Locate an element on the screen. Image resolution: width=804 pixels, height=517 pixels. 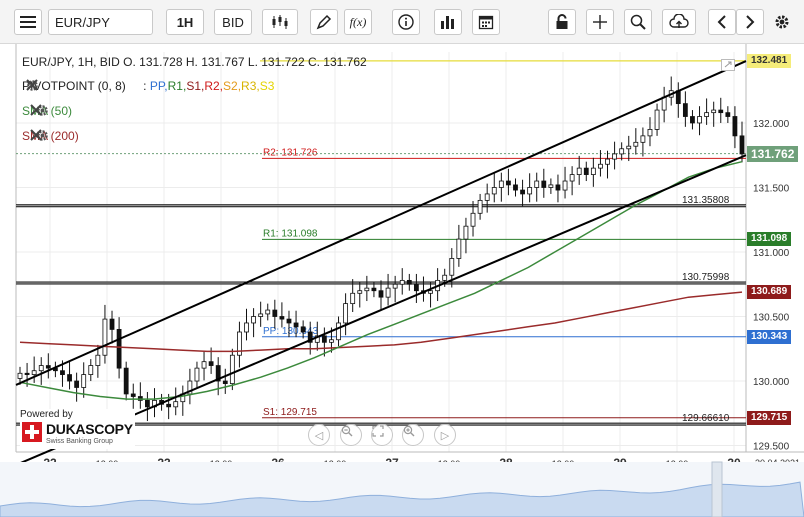
dukascopy-logo: Powered by DUKASCOPY Swiss Banking Group is located at coordinates (77, 429).